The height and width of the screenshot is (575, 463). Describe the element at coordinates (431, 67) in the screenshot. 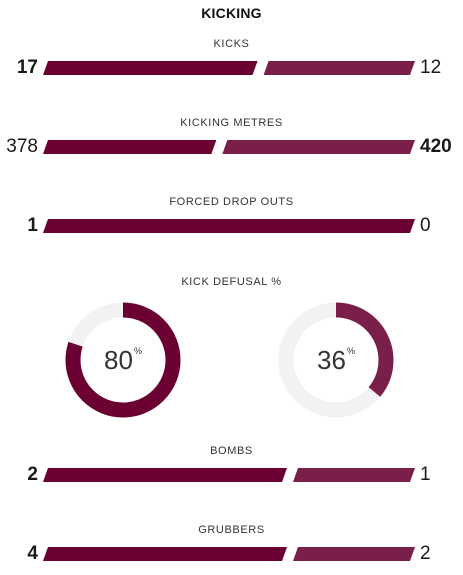

I see `away-value: 12` at that location.